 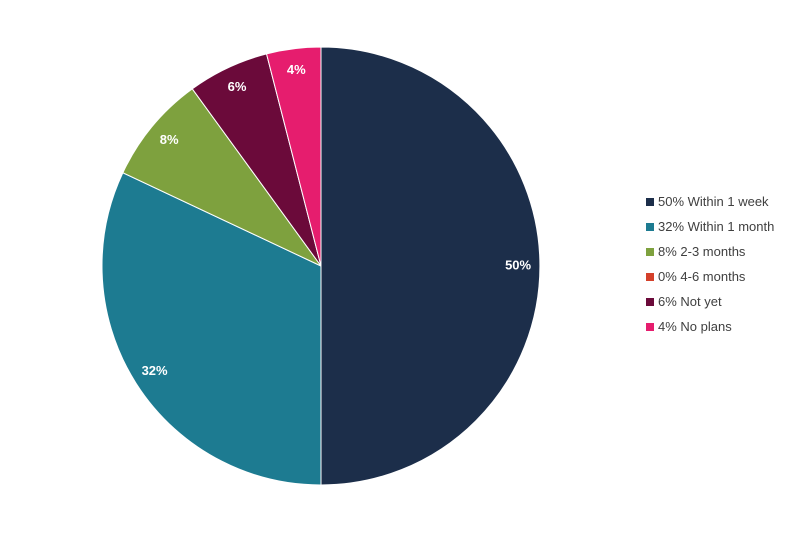 I want to click on legend-item: 32% Within 1 month, so click(x=710, y=226).